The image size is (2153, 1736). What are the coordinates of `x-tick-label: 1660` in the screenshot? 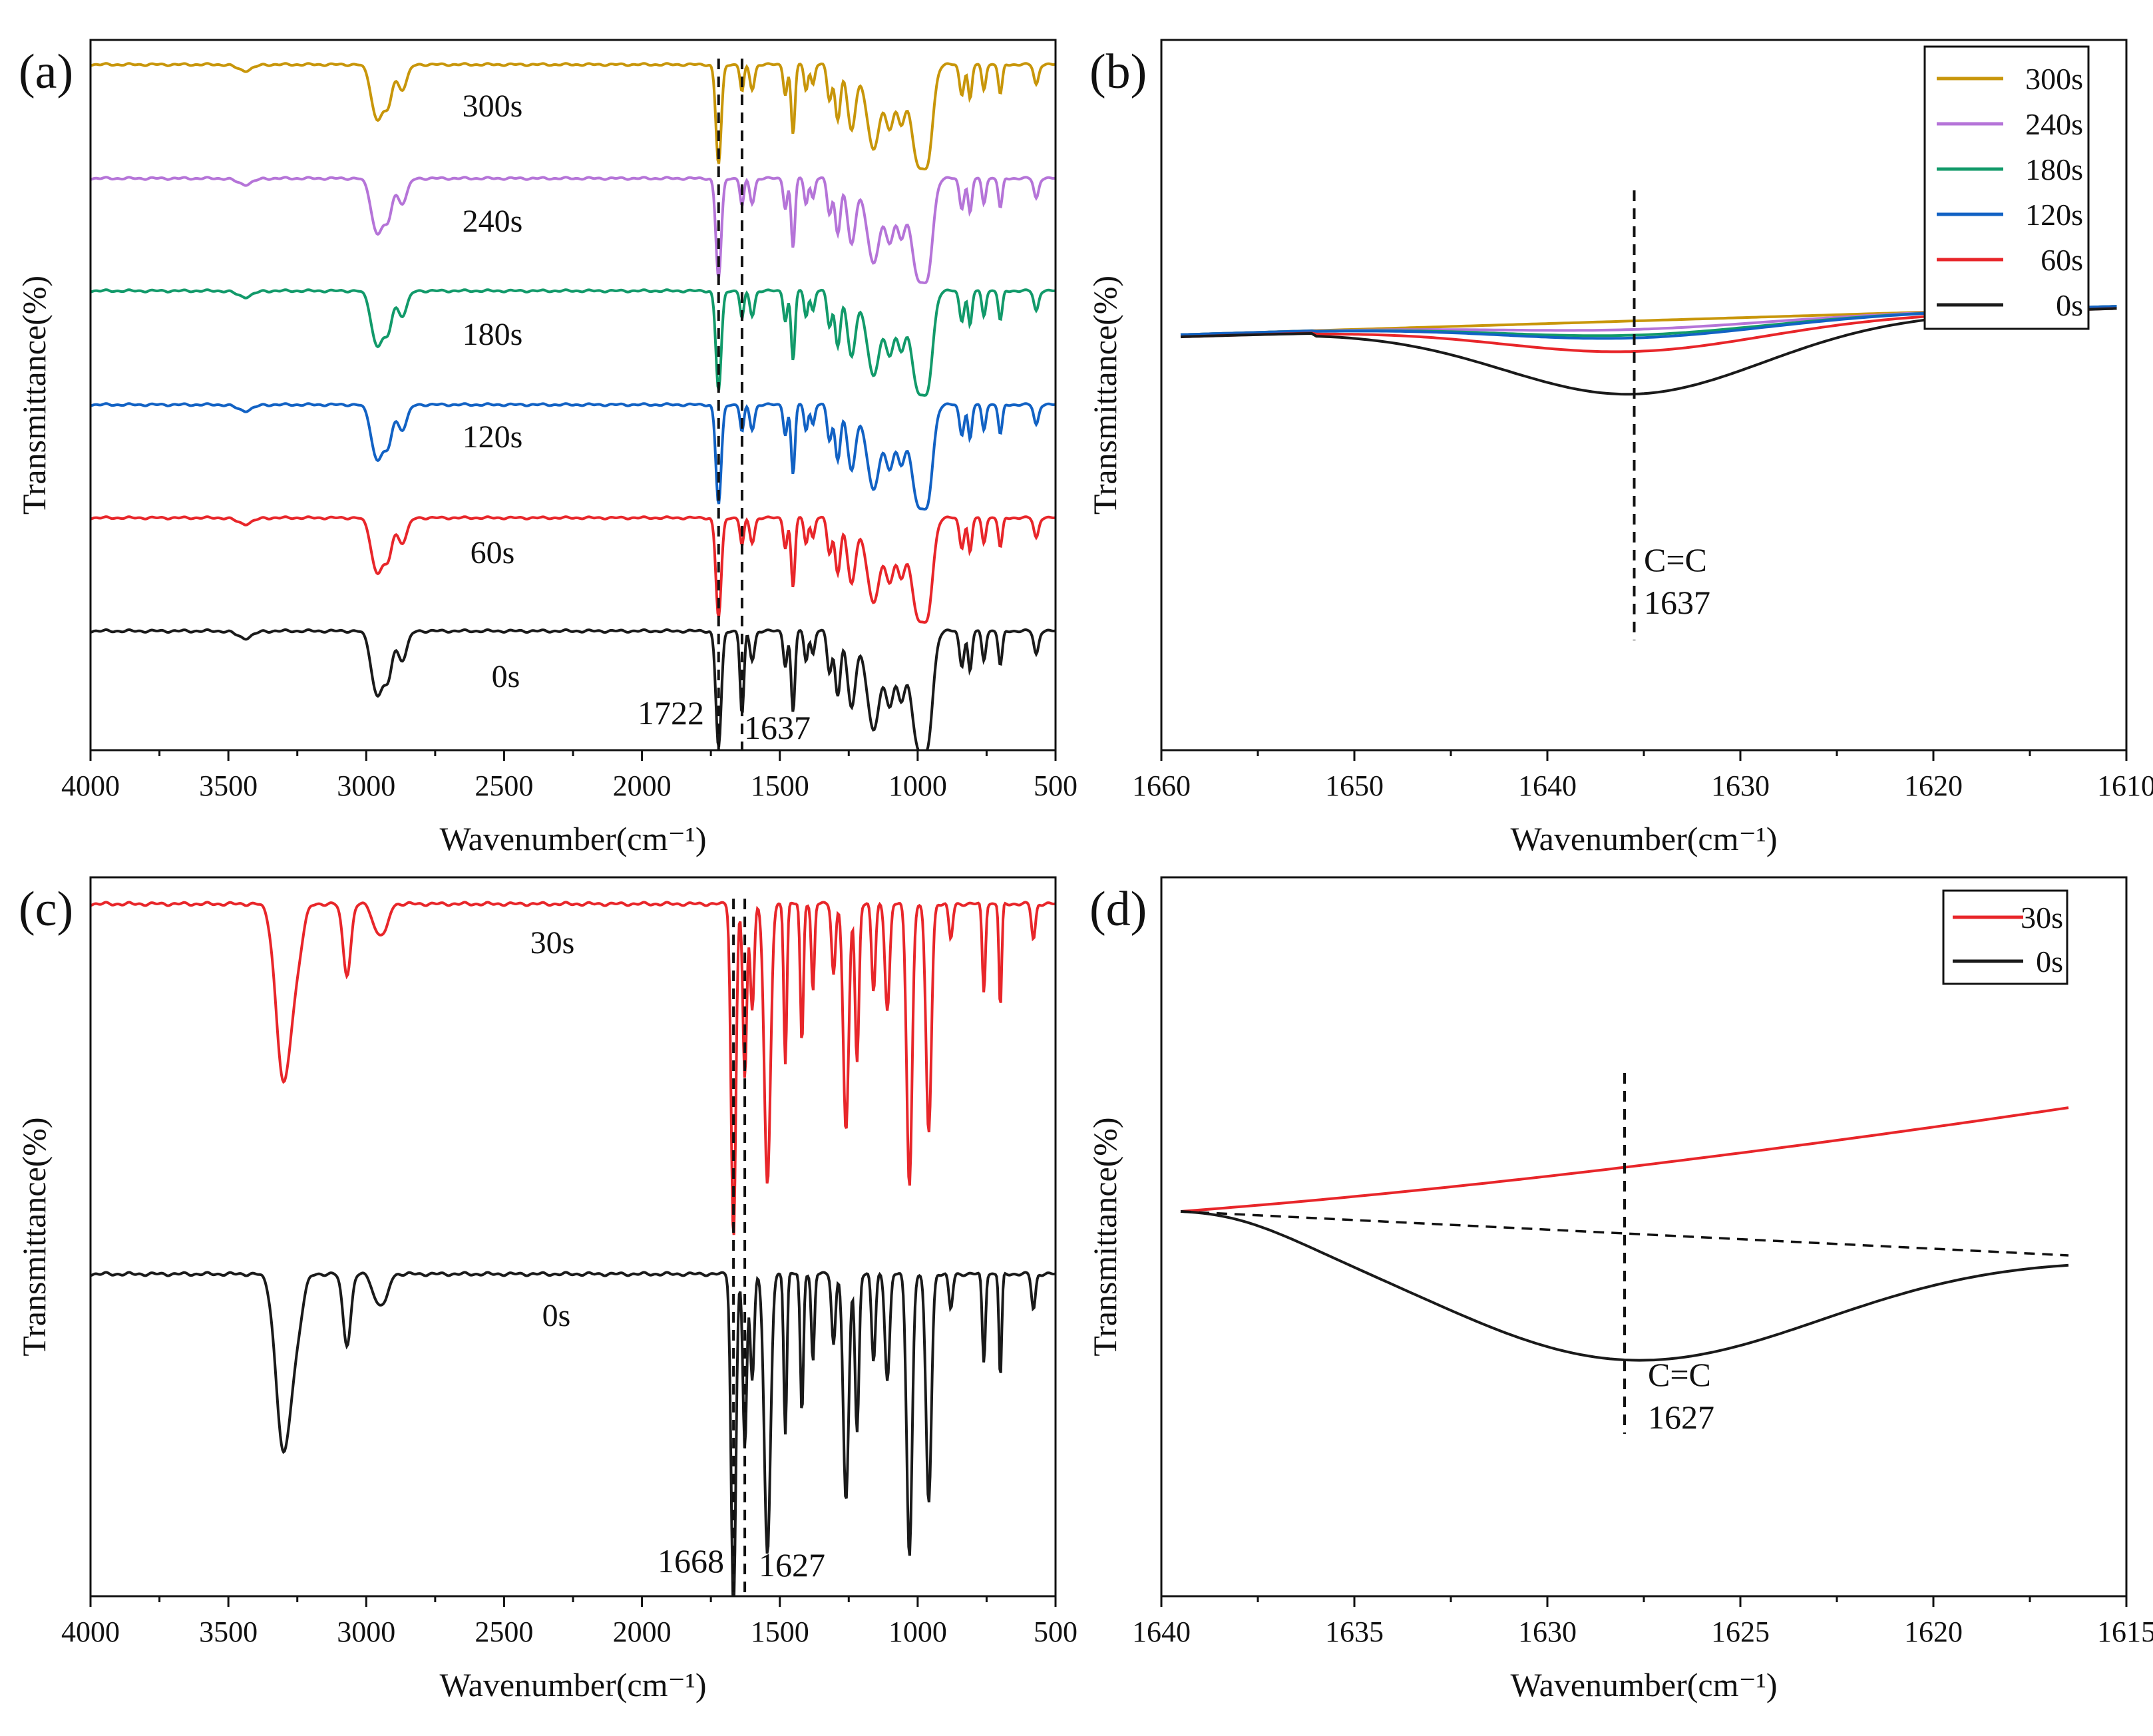 It's located at (1161, 785).